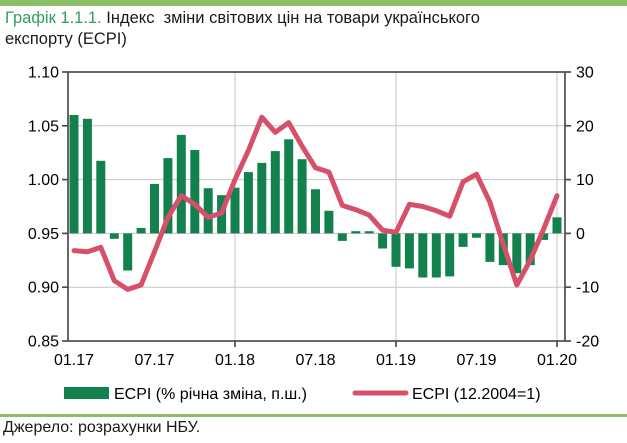  What do you see at coordinates (43, 126) in the screenshot?
I see `left-tick-label: 1.05` at bounding box center [43, 126].